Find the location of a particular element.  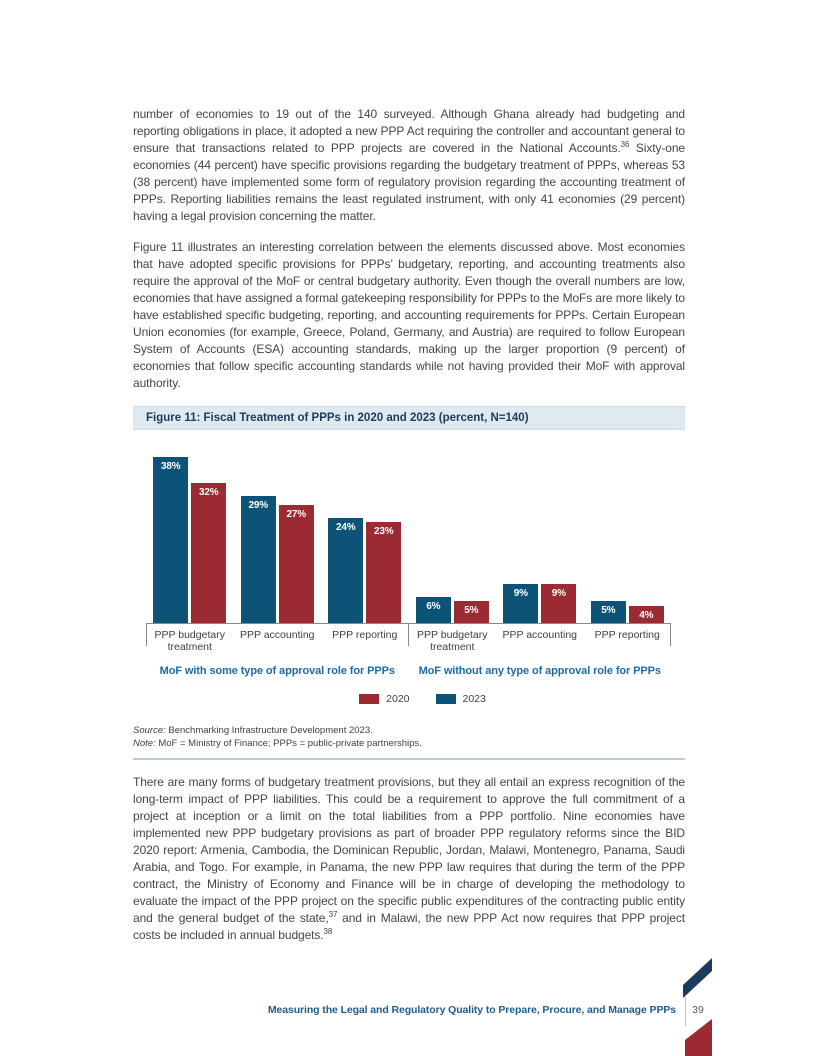

legend-item-2023: 2023 is located at coordinates (460, 699).